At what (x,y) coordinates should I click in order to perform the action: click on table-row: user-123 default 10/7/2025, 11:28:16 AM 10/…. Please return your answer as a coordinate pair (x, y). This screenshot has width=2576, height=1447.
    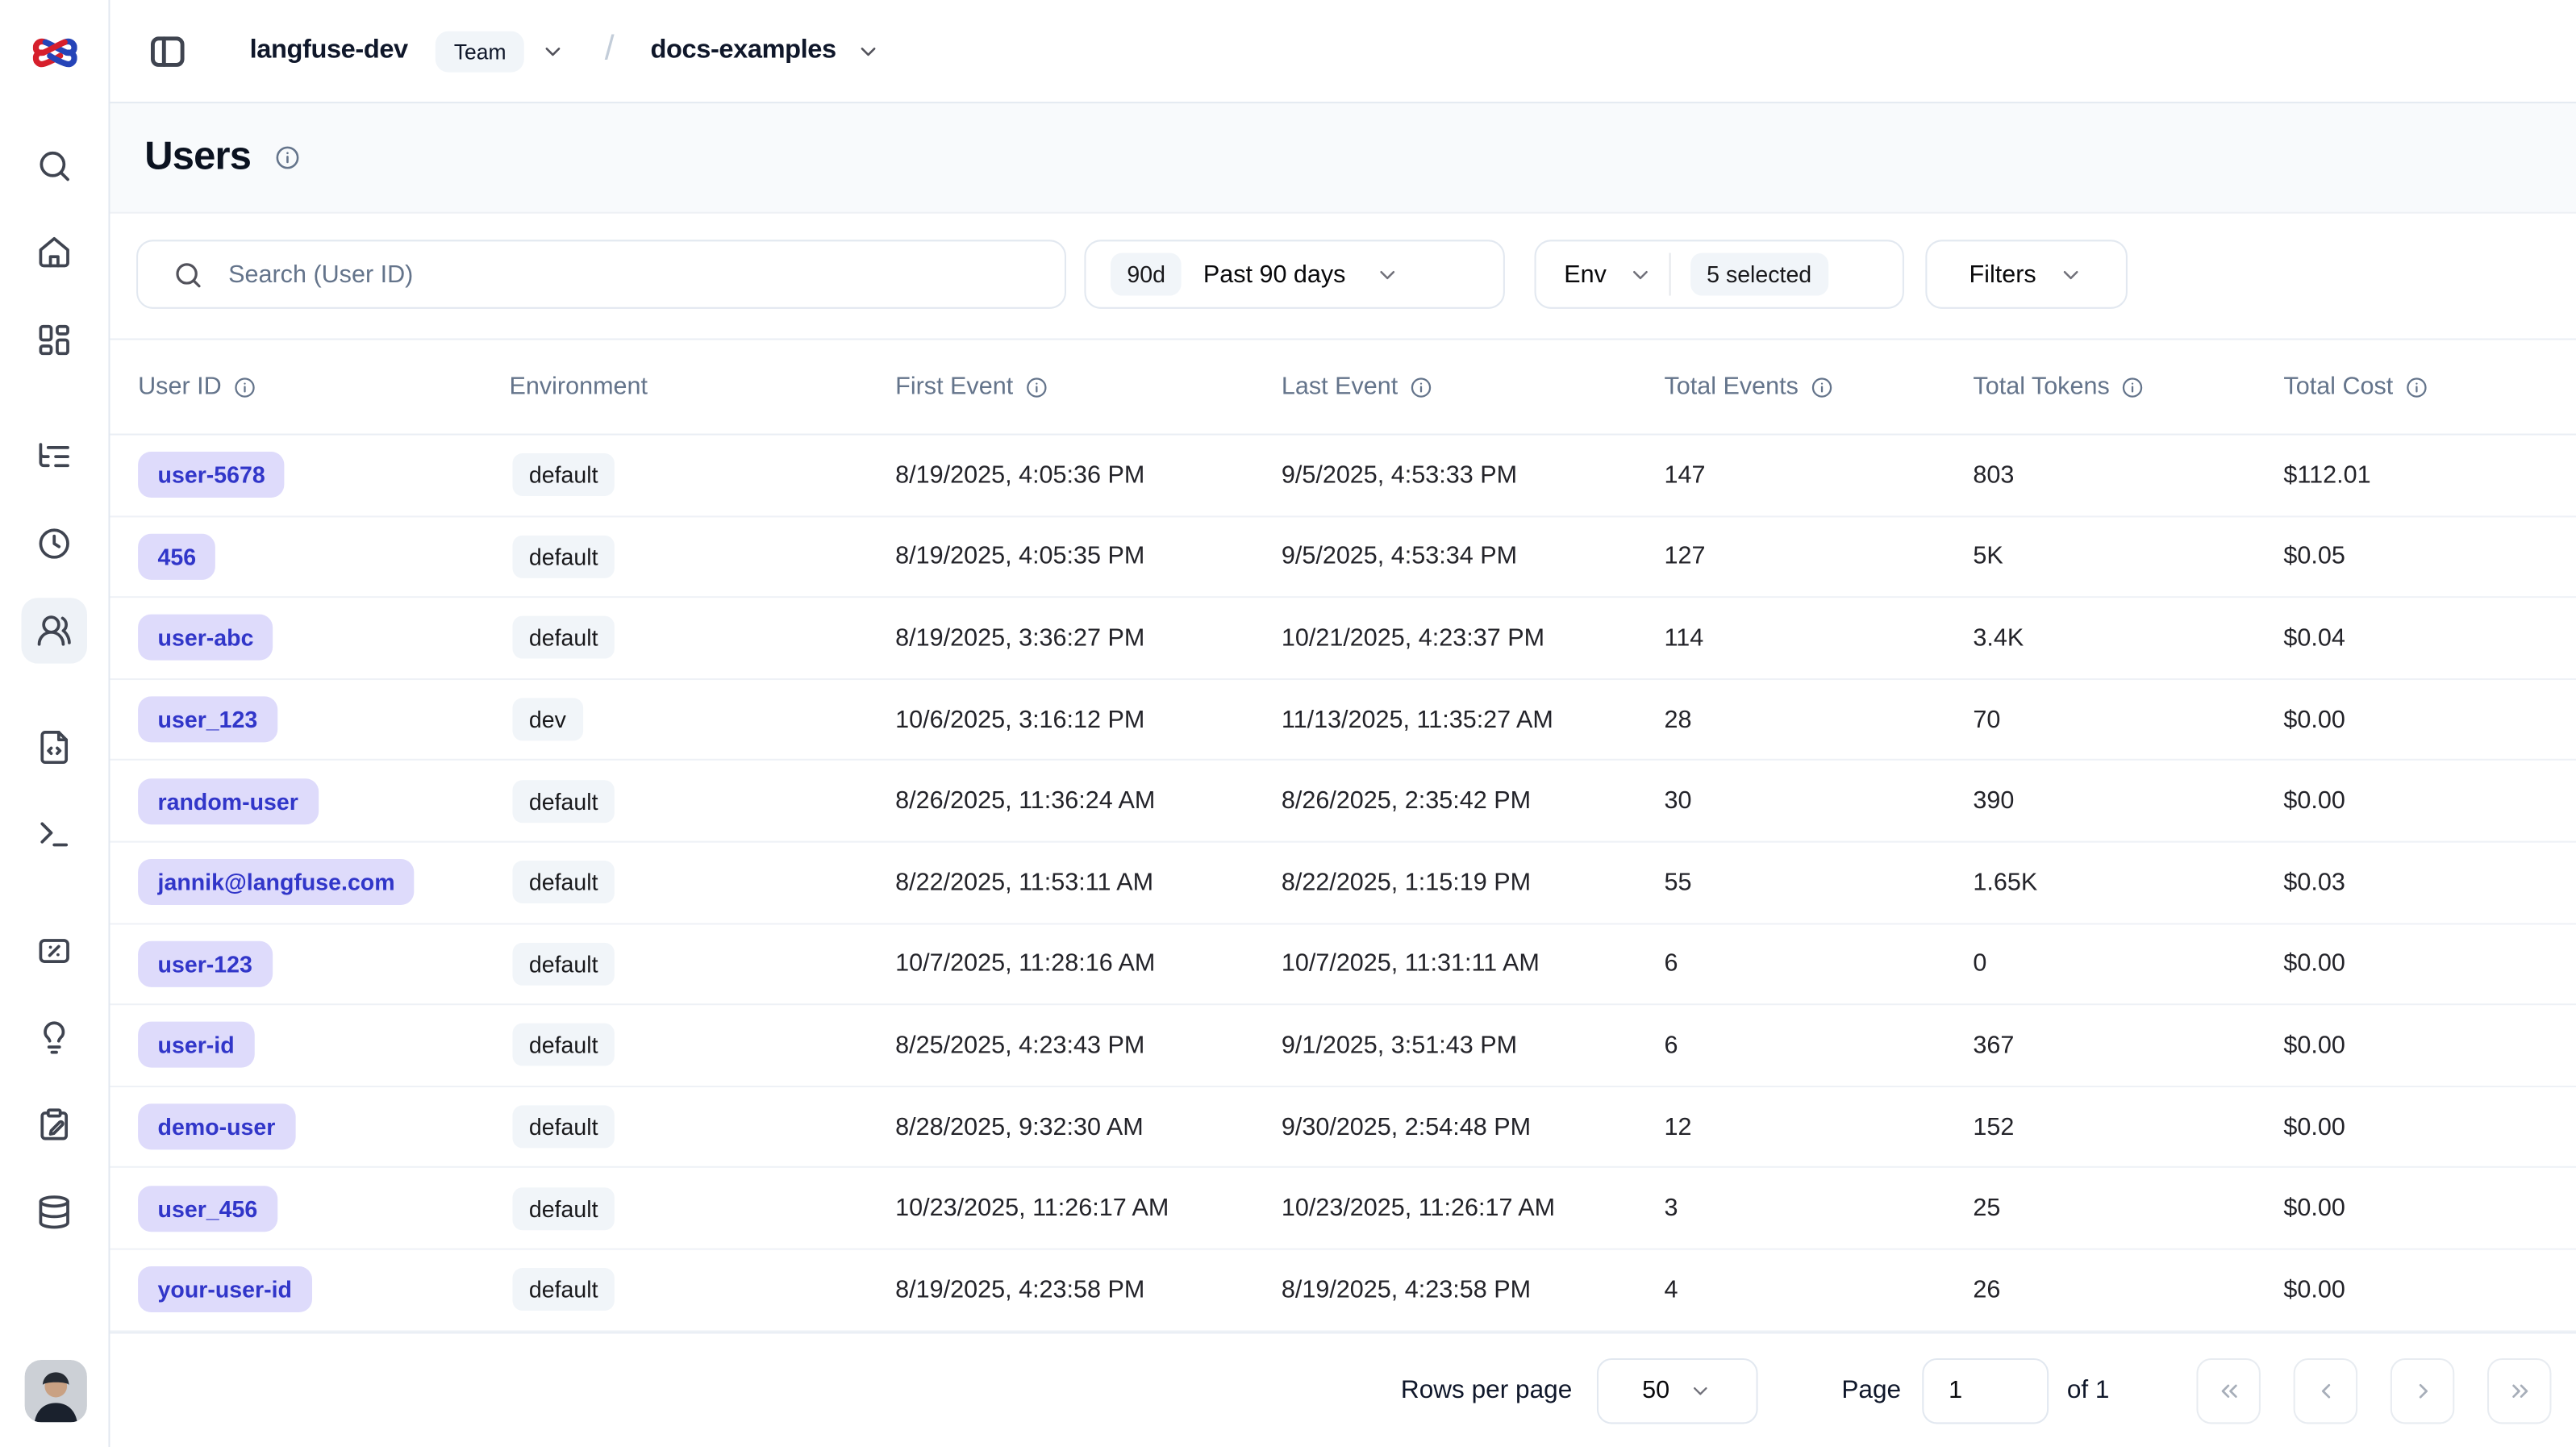
    Looking at the image, I should click on (1343, 965).